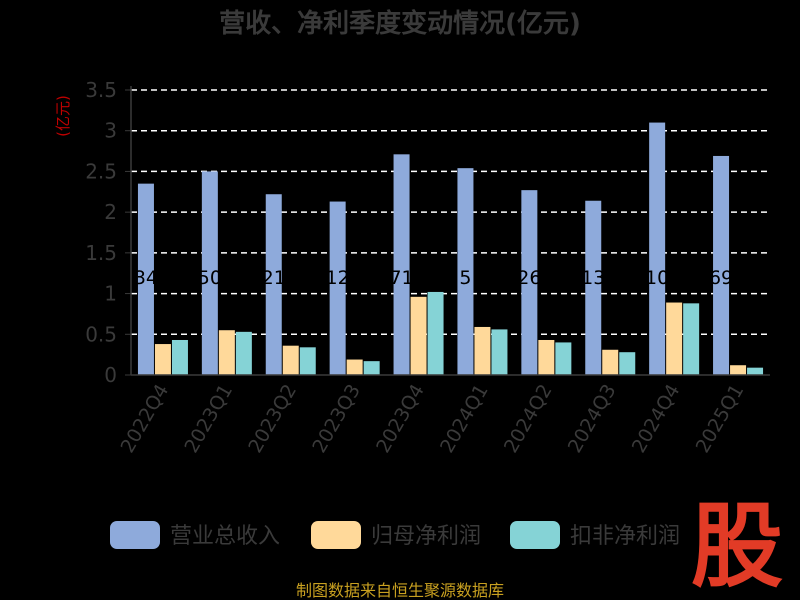 This screenshot has width=800, height=600. What do you see at coordinates (210, 278) in the screenshot?
I see `data-label: 50` at bounding box center [210, 278].